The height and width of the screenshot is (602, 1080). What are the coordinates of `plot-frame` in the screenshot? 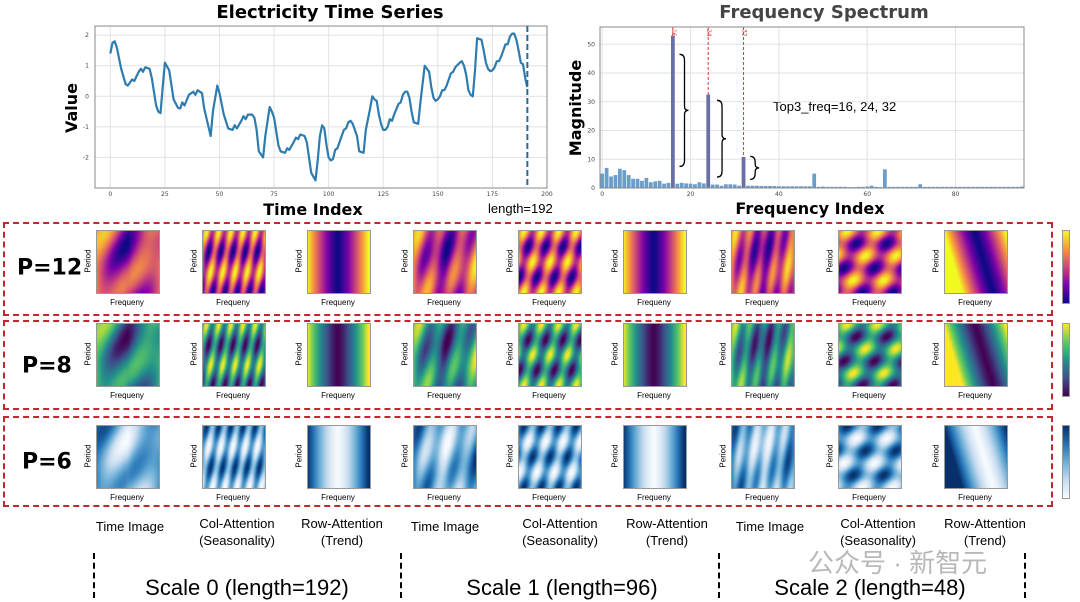 It's located at (321, 107).